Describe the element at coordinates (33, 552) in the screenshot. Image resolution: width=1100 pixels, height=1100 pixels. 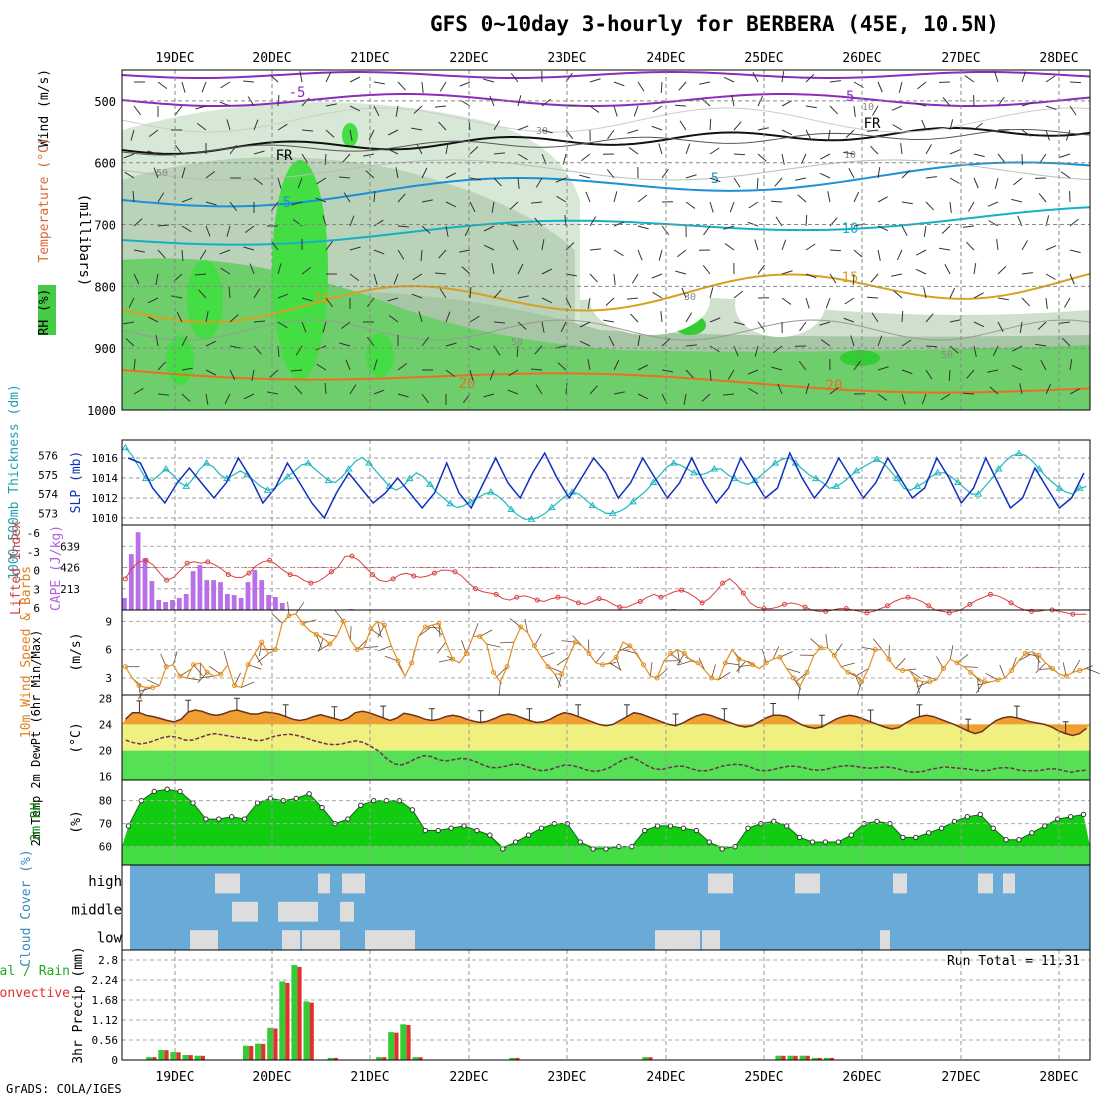
I see `li-ytick-1: -3` at that location.